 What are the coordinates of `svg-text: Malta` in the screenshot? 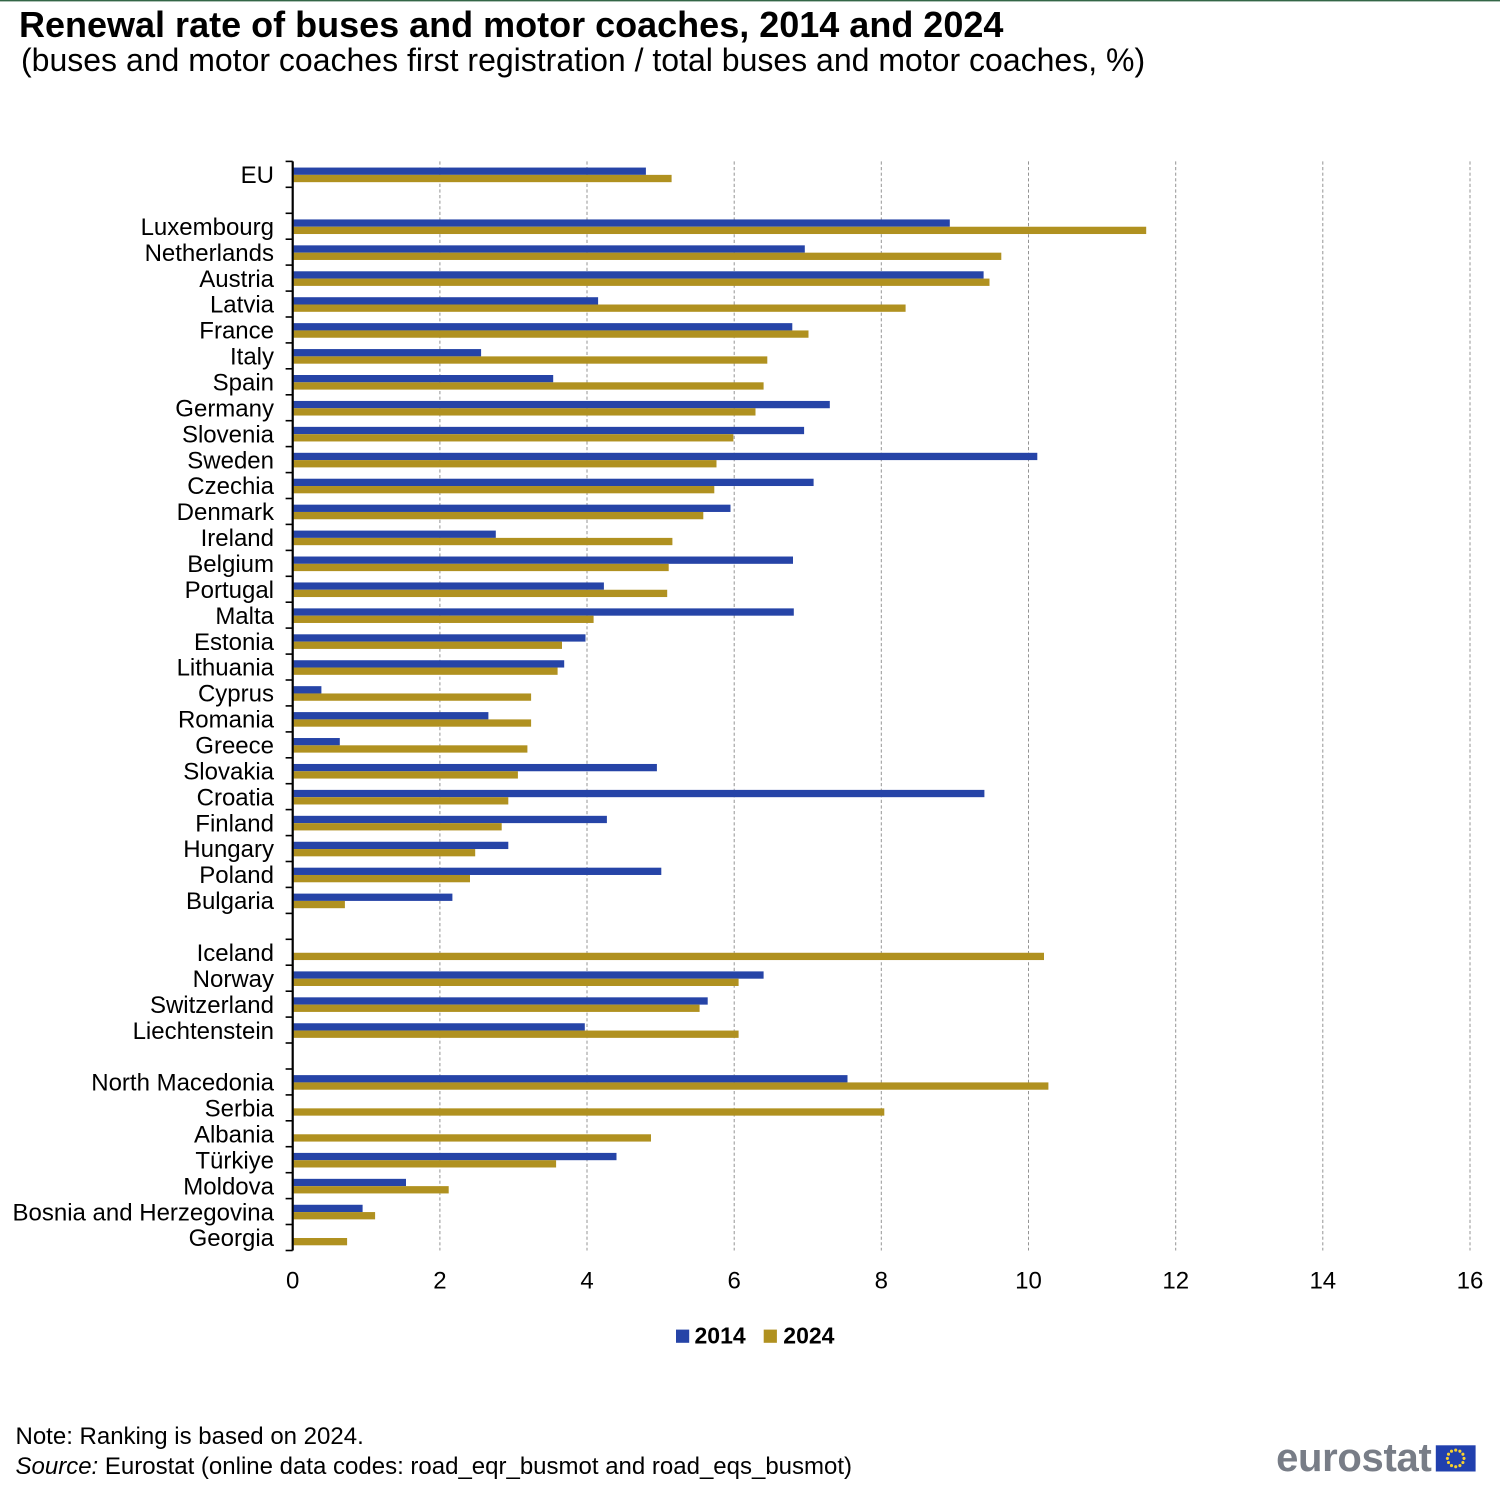 It's located at (244, 616).